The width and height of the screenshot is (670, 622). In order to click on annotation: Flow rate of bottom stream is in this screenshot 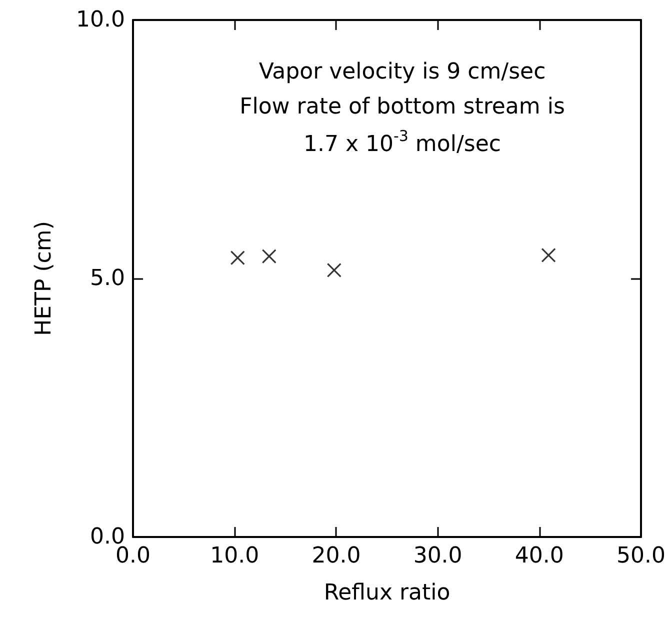, I will do `click(402, 107)`.